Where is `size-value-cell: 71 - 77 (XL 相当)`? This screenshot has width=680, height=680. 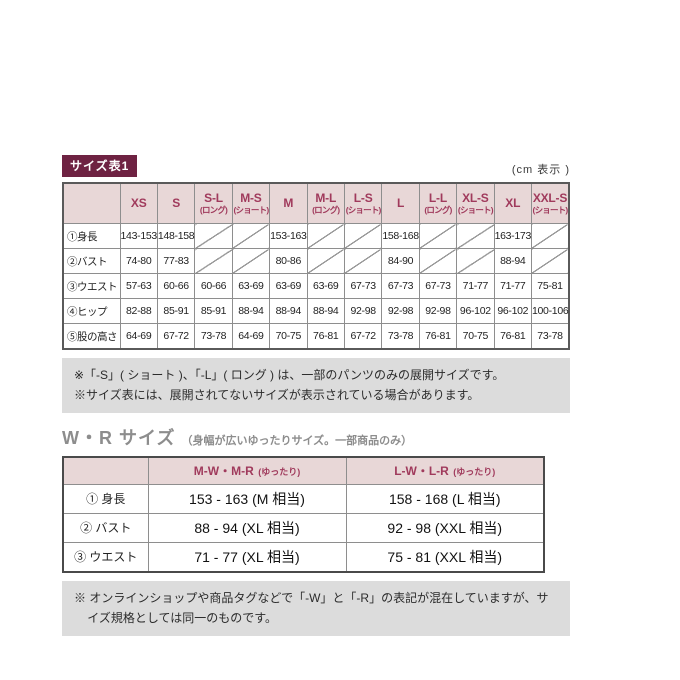 size-value-cell: 71 - 77 (XL 相当) is located at coordinates (247, 557).